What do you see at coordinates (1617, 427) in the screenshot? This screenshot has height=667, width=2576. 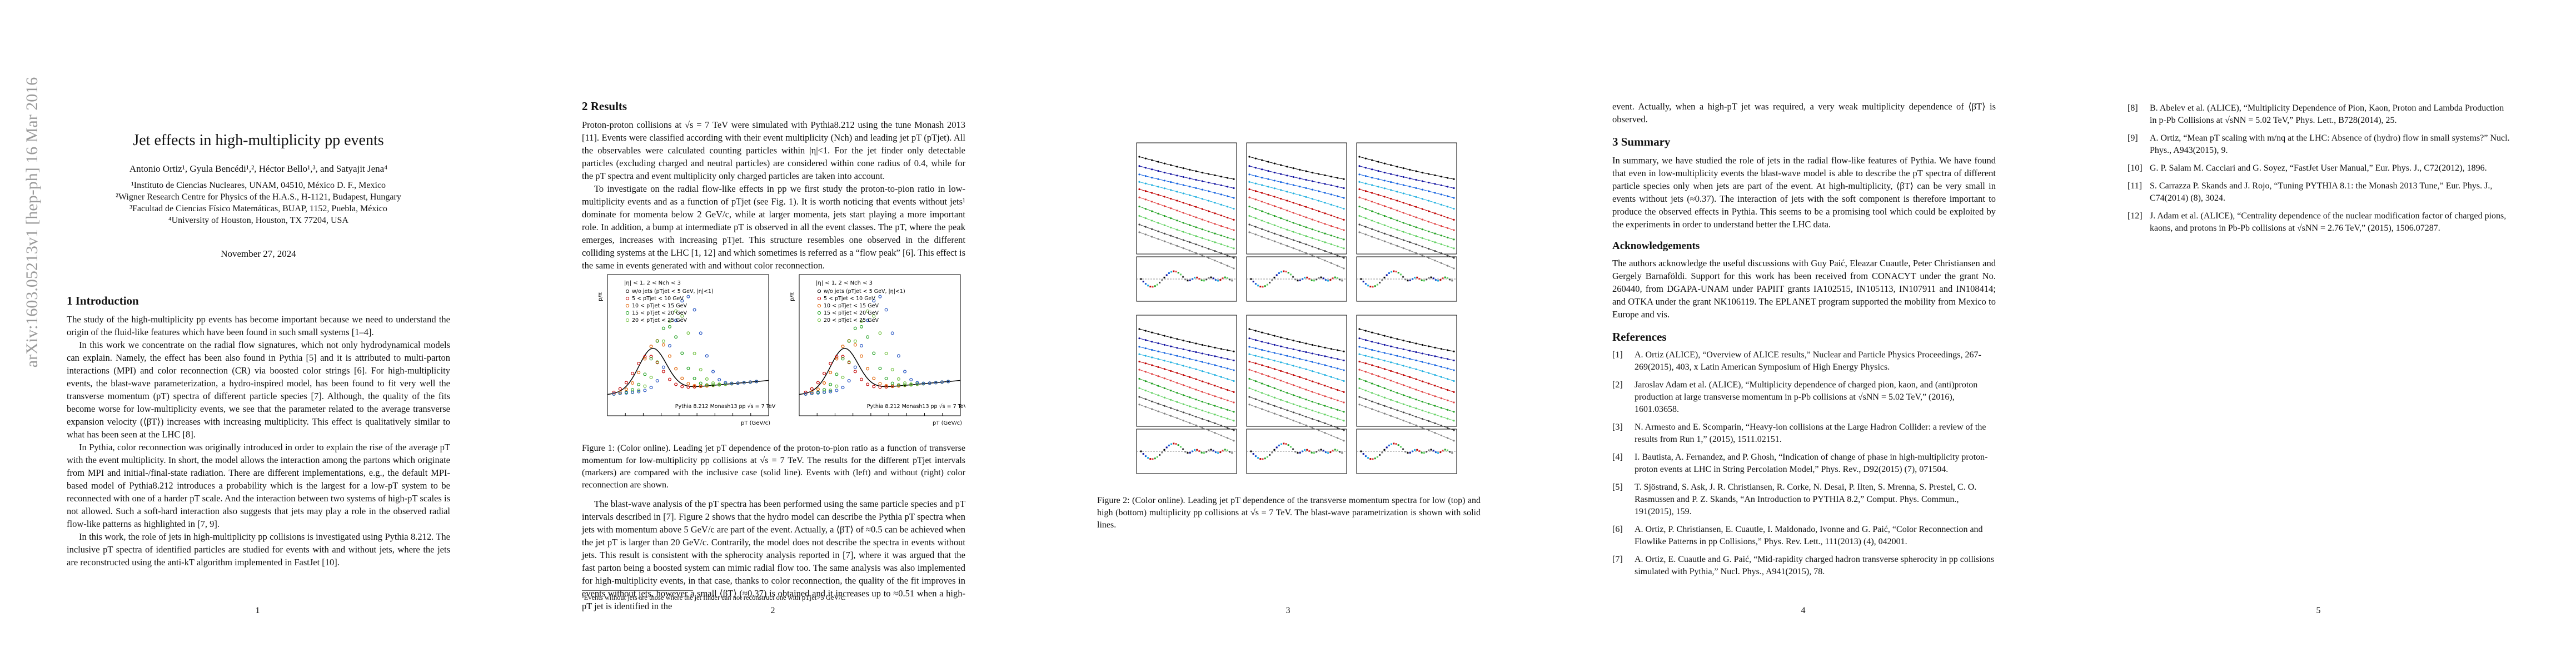 I see `reference-number: [3]` at bounding box center [1617, 427].